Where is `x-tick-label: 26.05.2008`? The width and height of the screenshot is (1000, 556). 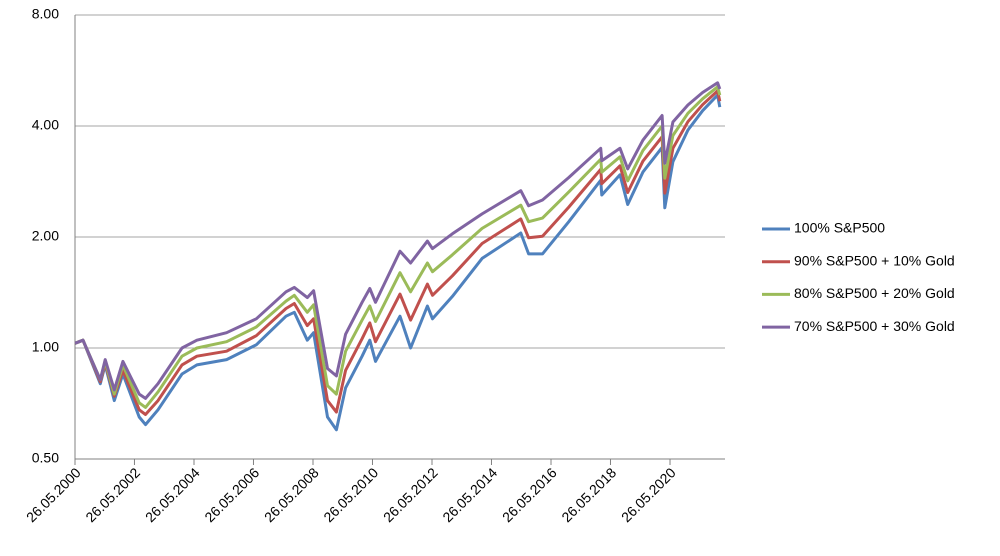
x-tick-label: 26.05.2008 is located at coordinates (291, 494).